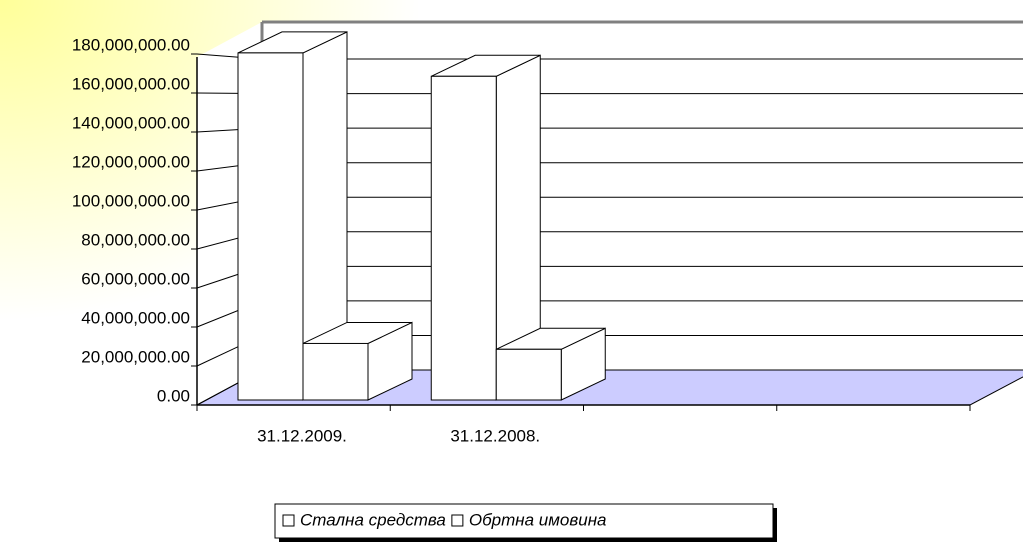 The height and width of the screenshot is (543, 1023). What do you see at coordinates (373, 519) in the screenshot?
I see `legend-text: Стална средства` at bounding box center [373, 519].